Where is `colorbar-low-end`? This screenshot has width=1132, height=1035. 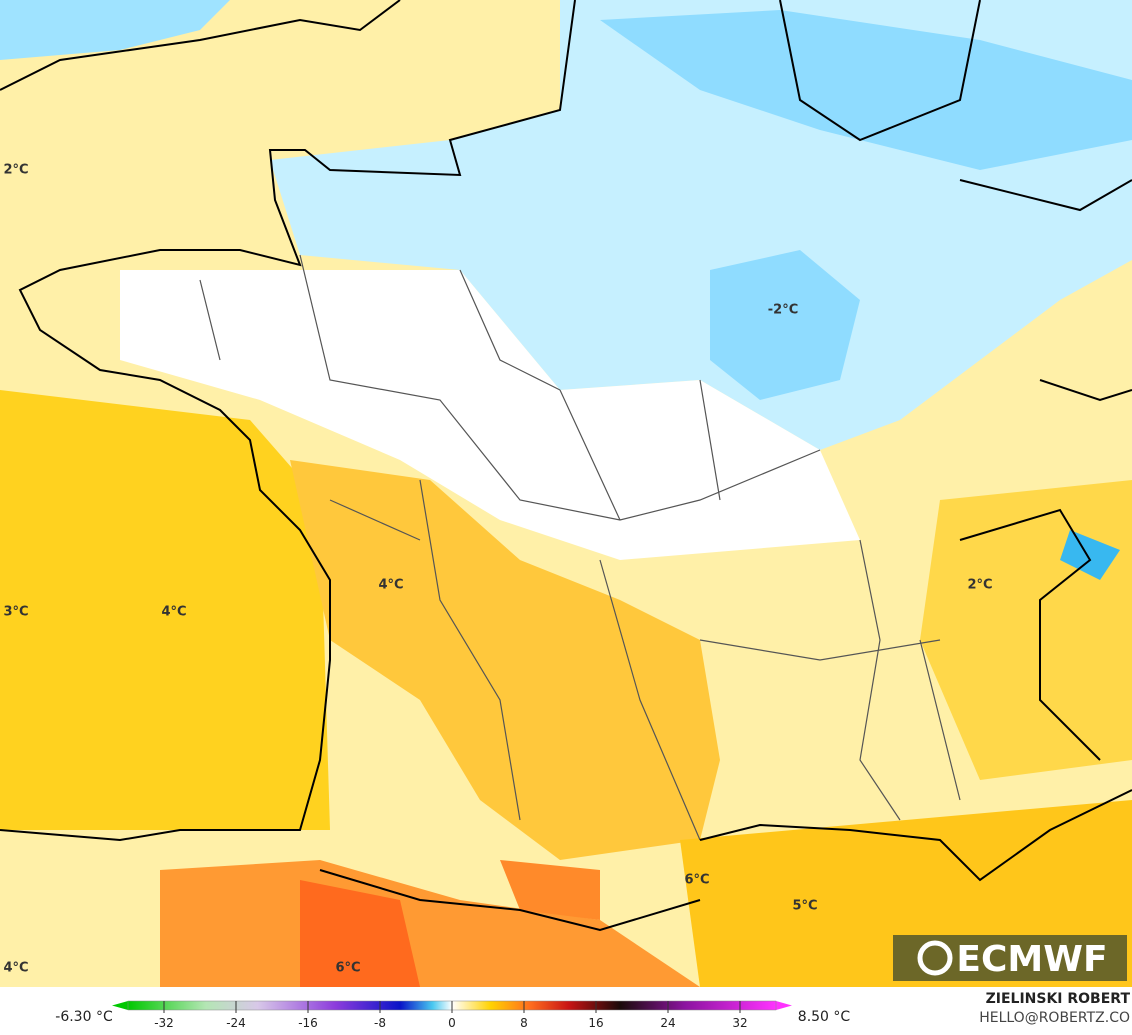
colorbar-low-end is located at coordinates (120, 1005).